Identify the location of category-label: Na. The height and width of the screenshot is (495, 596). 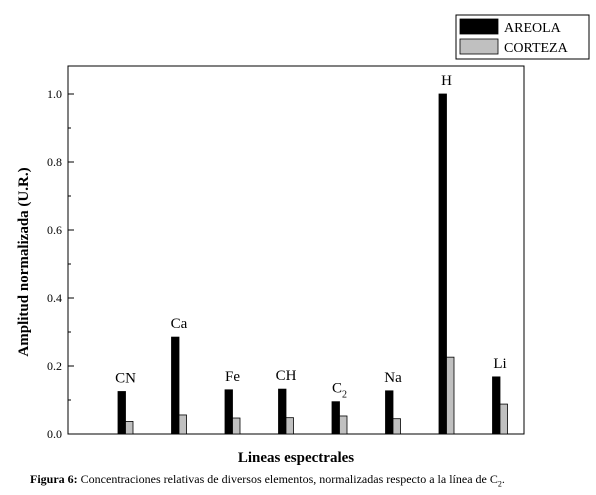
(393, 378).